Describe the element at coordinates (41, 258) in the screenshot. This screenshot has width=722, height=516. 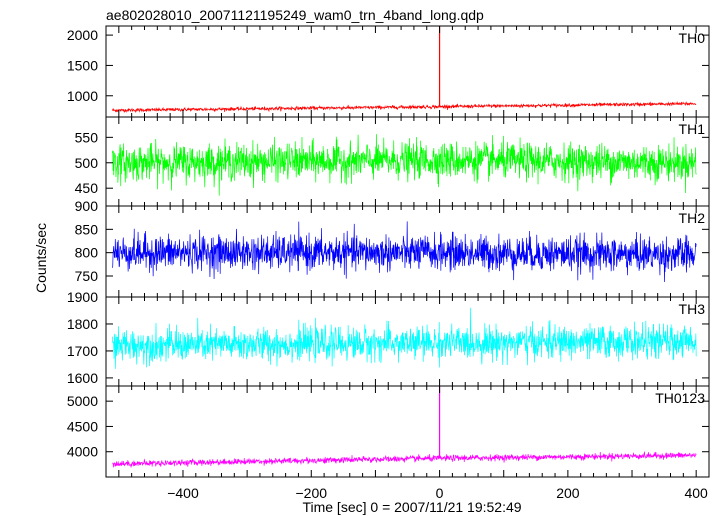
I see `y-axis-label: Counts/sec` at that location.